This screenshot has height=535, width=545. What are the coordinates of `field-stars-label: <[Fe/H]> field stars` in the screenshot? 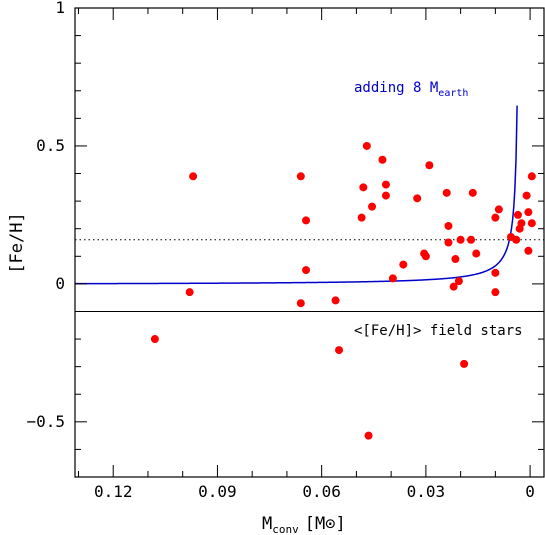 It's located at (438, 331).